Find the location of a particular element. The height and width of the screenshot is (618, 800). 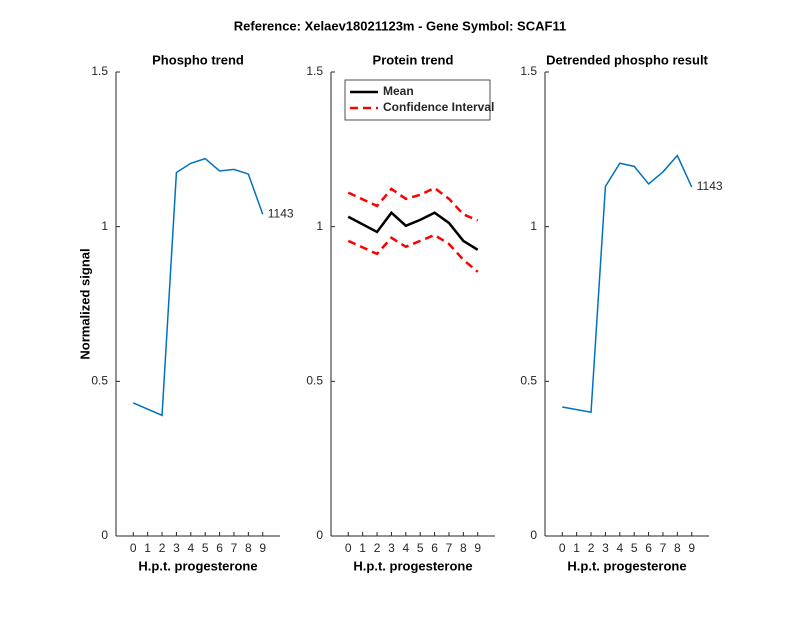

legend-box is located at coordinates (417, 100).